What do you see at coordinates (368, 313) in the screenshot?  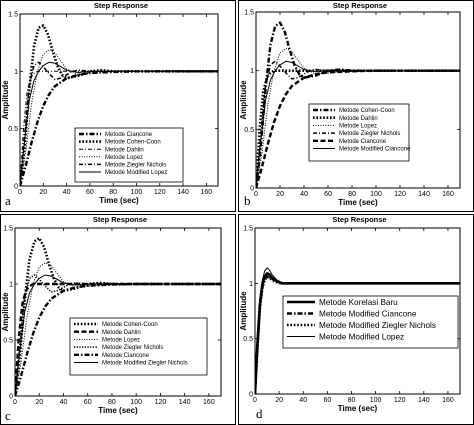 I see `legend-entry: Metode Modified Ciancone` at bounding box center [368, 313].